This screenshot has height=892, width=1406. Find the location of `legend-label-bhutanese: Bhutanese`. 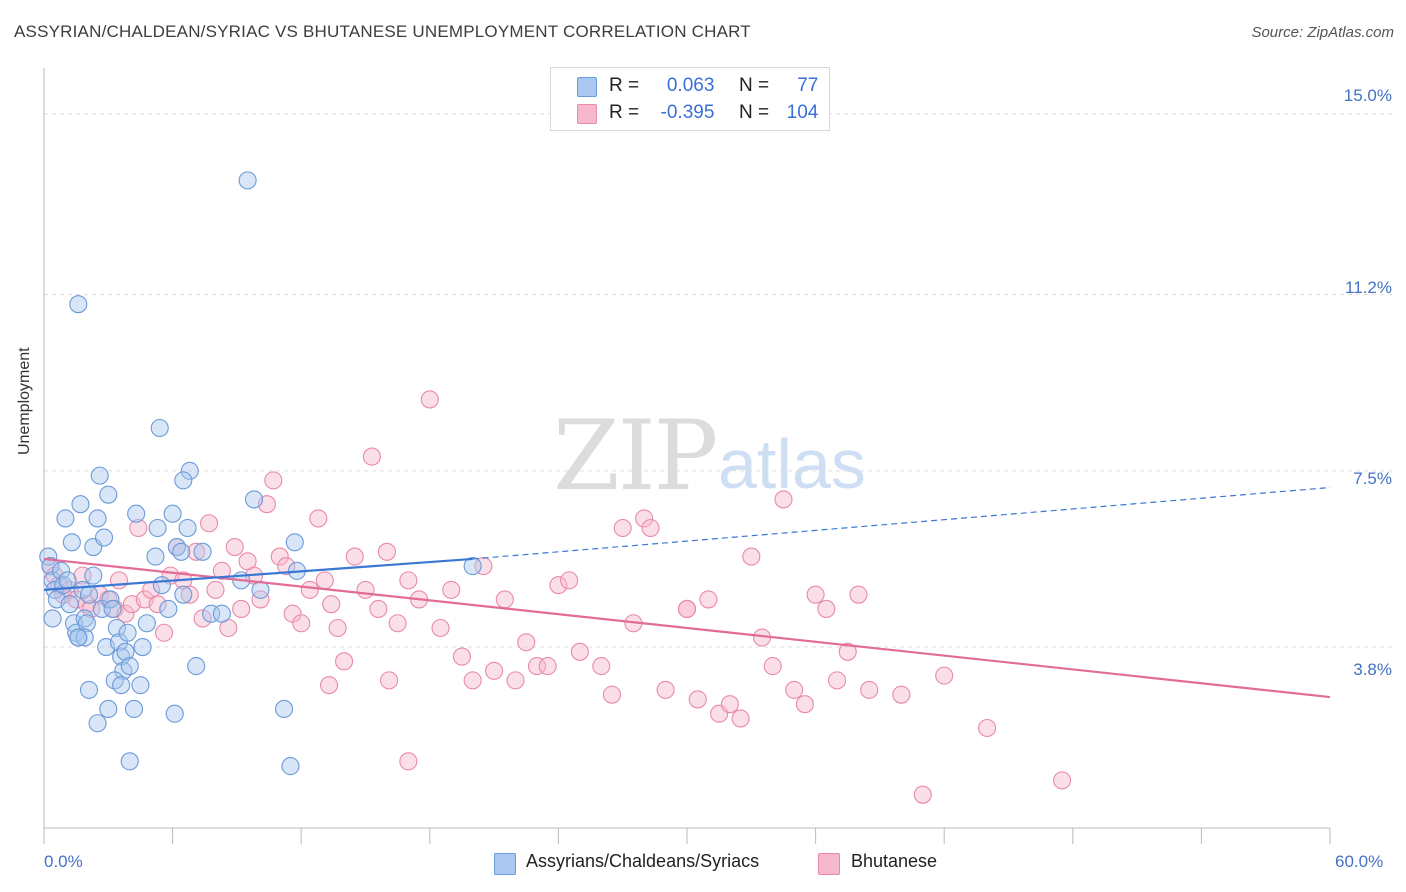

legend-label-bhutanese: Bhutanese is located at coordinates (894, 861).